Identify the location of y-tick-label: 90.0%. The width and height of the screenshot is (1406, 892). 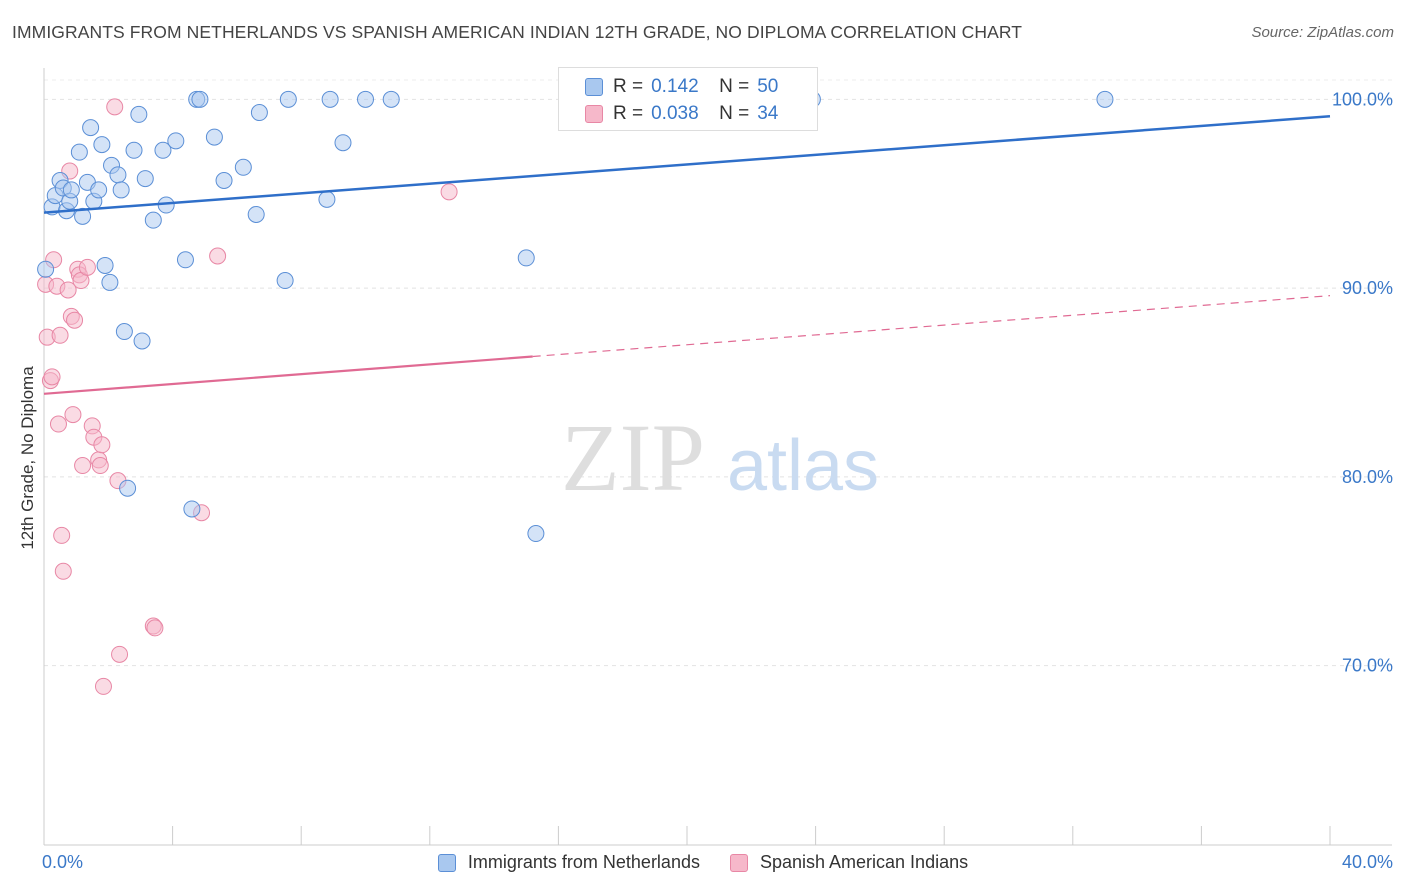
(1367, 288).